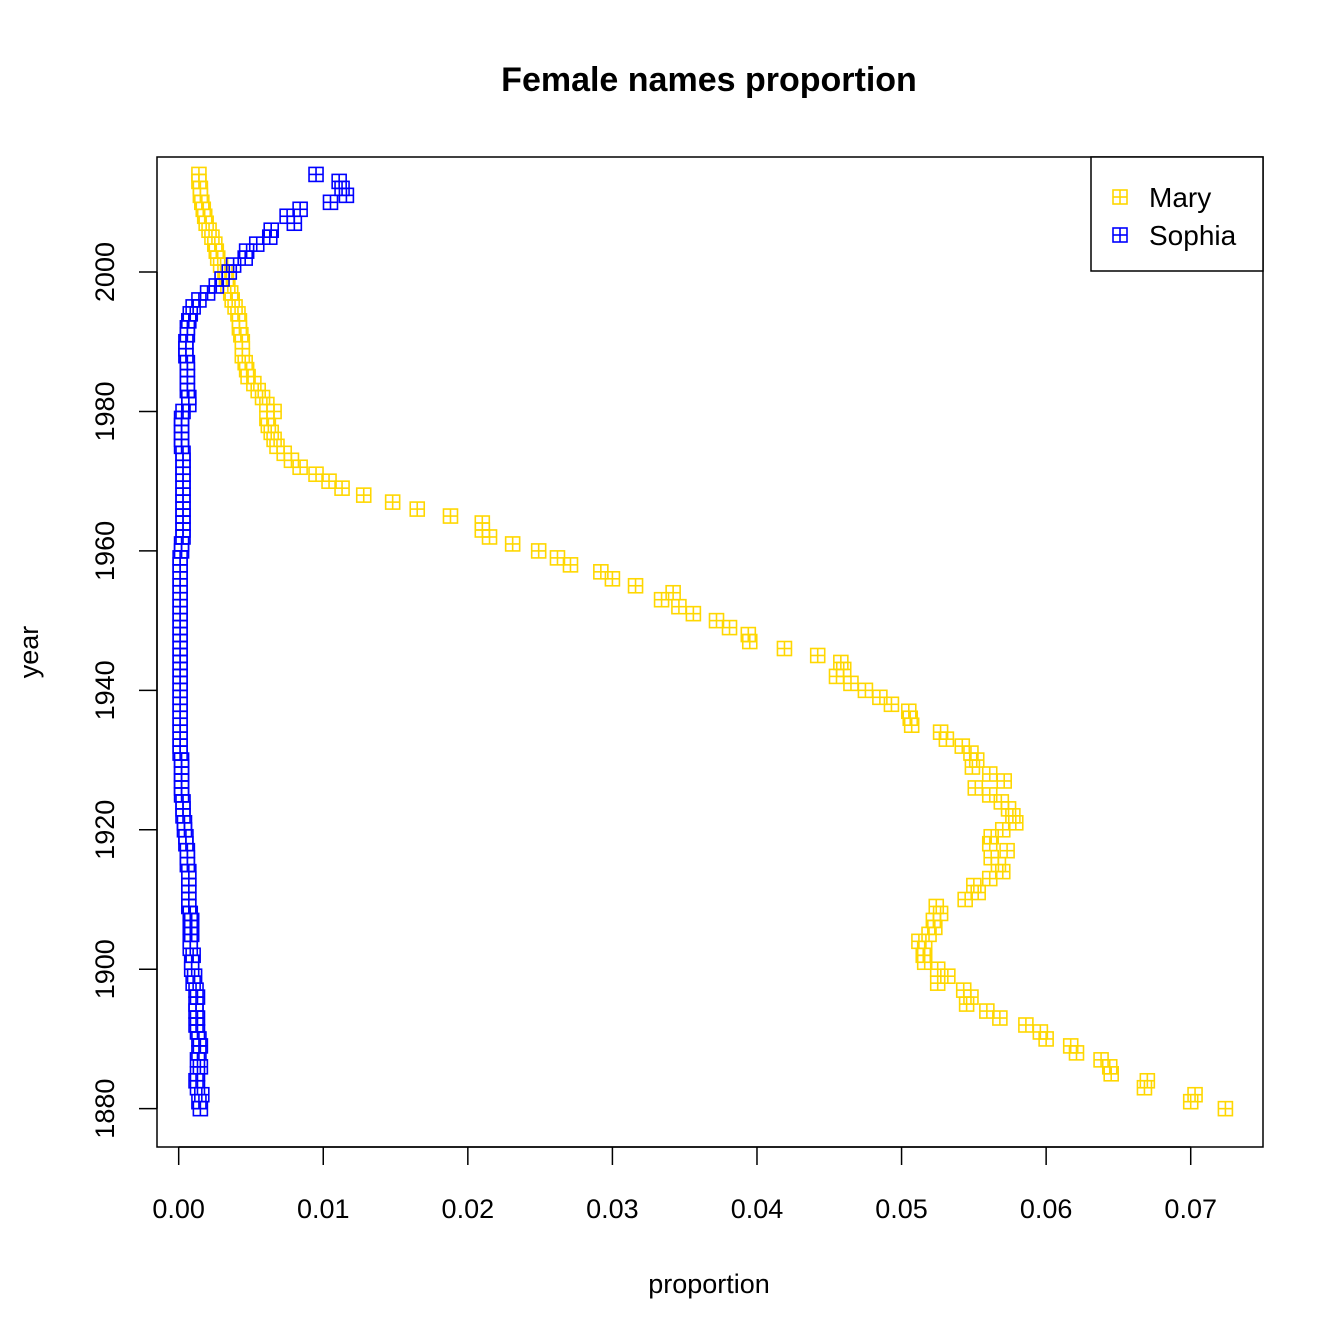 This screenshot has height=1344, width=1344. What do you see at coordinates (709, 80) in the screenshot?
I see `chart-title: Female names proportion` at bounding box center [709, 80].